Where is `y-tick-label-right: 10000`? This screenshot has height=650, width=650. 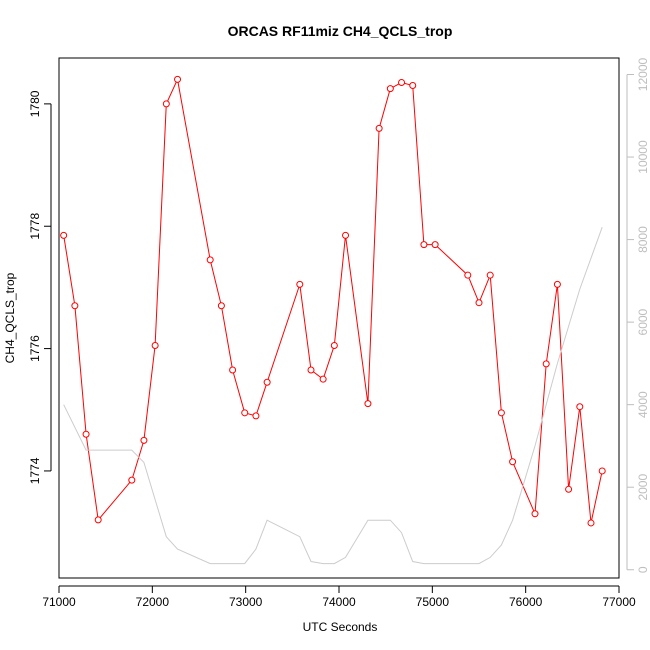
y-tick-label-right: 10000 is located at coordinates (643, 157).